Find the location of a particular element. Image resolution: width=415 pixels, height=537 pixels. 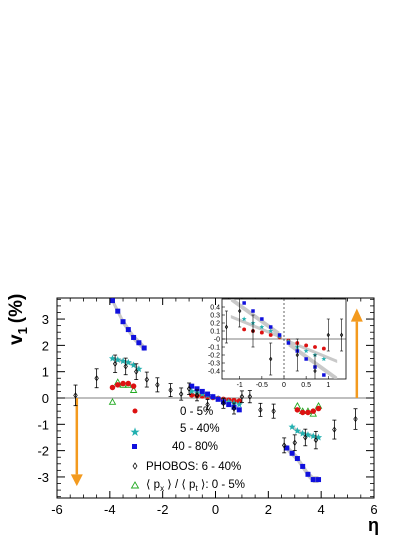

inset-x-tick-label: -1 is located at coordinates (240, 385).